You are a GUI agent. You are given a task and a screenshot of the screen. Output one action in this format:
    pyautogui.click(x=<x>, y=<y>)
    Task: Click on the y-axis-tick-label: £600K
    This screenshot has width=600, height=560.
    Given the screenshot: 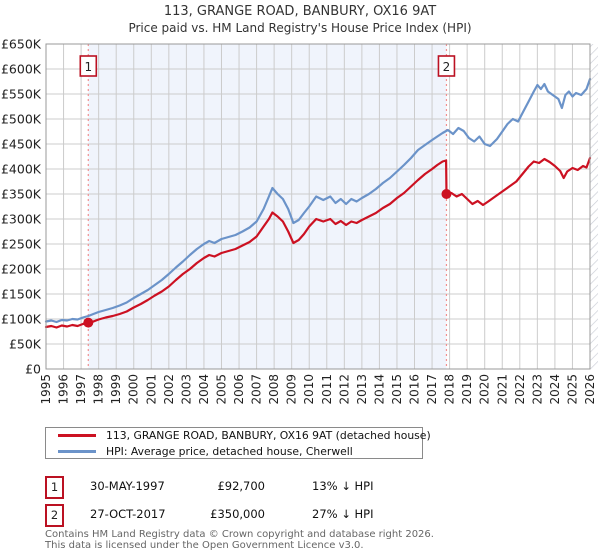 What is the action you would take?
    pyautogui.click(x=21, y=69)
    